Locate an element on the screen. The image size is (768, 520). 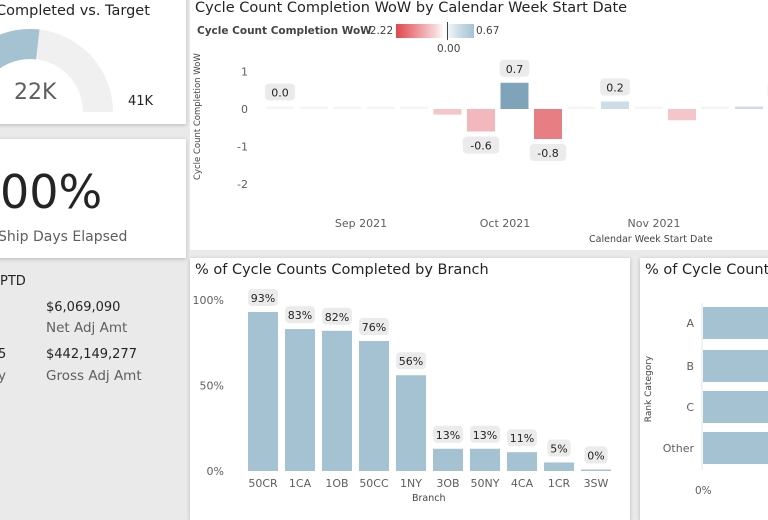
ptd-gross-value: $442,149,277 is located at coordinates (91, 354).